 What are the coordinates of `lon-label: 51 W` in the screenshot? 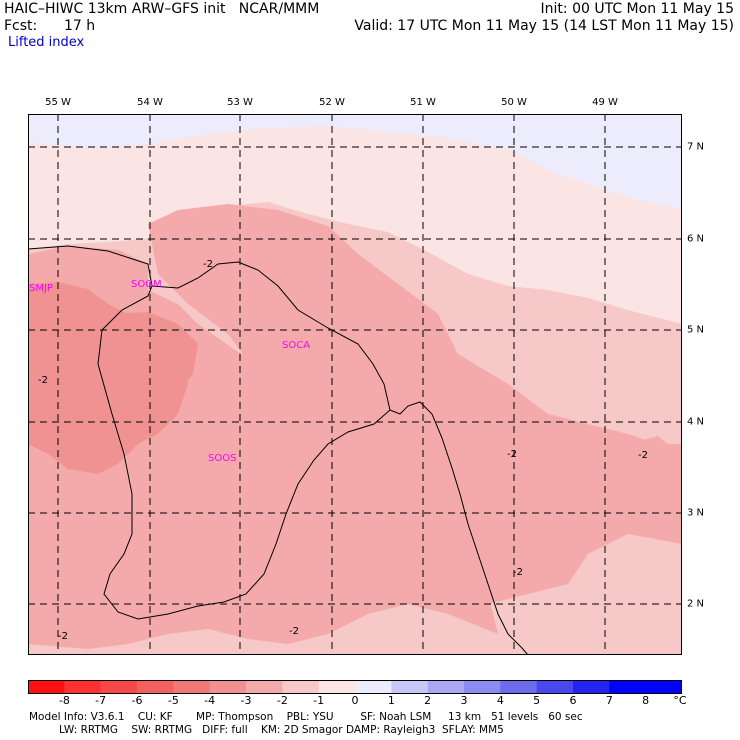 It's located at (423, 102).